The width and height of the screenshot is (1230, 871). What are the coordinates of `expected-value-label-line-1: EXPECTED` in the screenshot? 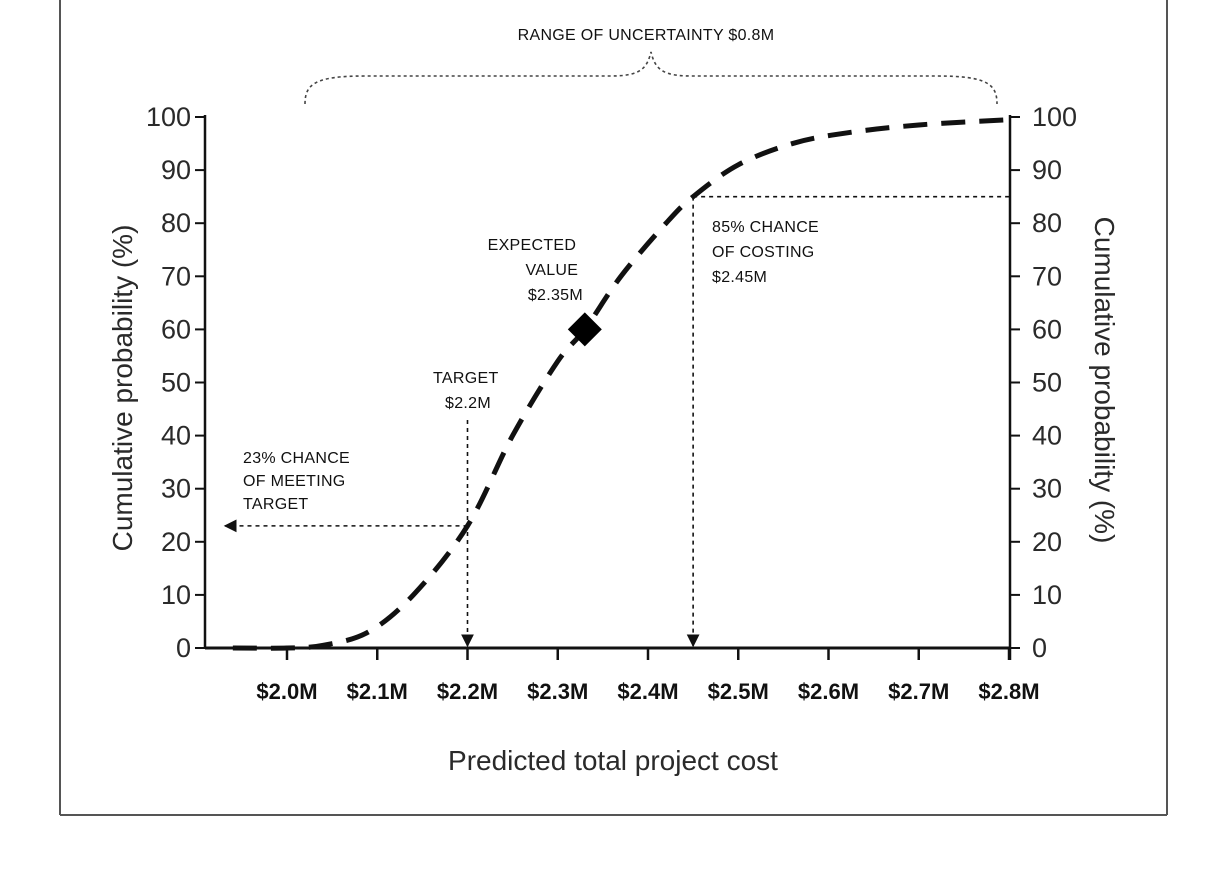 It's located at (532, 245).